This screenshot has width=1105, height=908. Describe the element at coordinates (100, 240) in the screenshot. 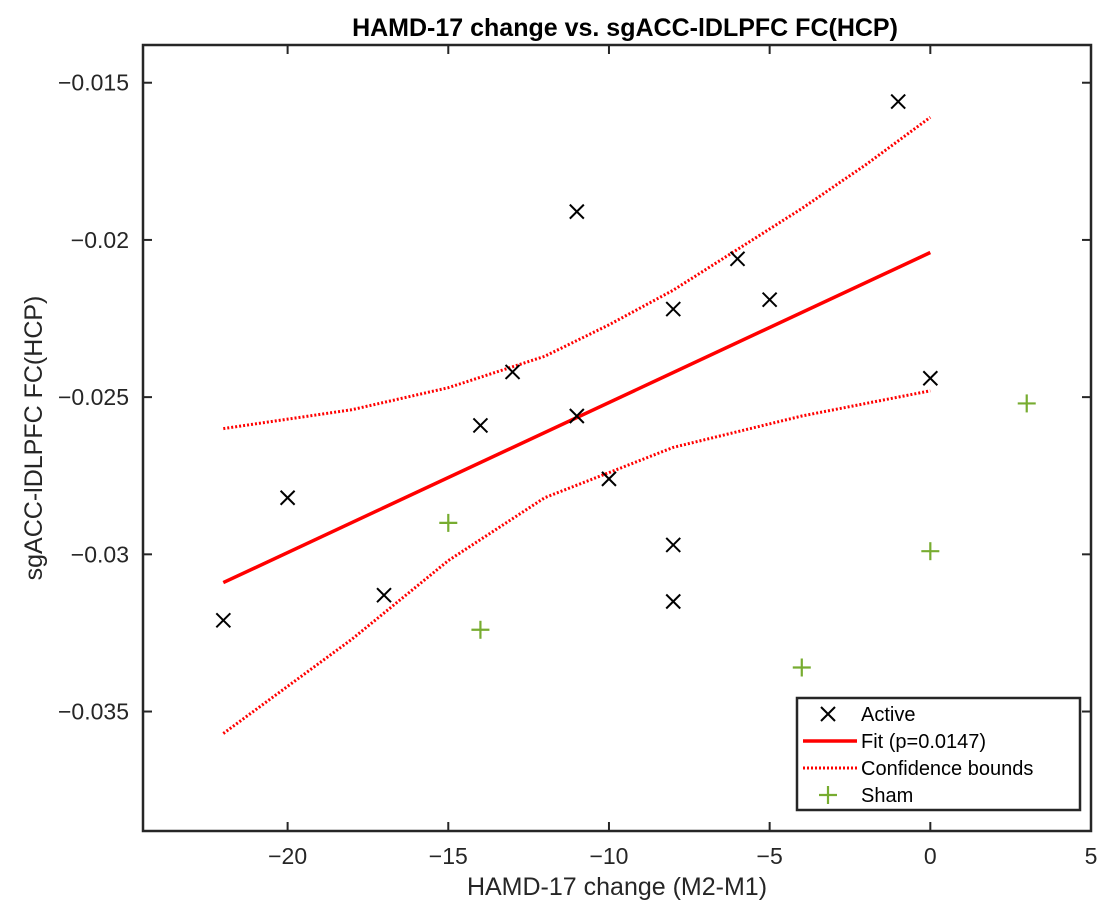

I see `y-tick-label: −0.02` at that location.